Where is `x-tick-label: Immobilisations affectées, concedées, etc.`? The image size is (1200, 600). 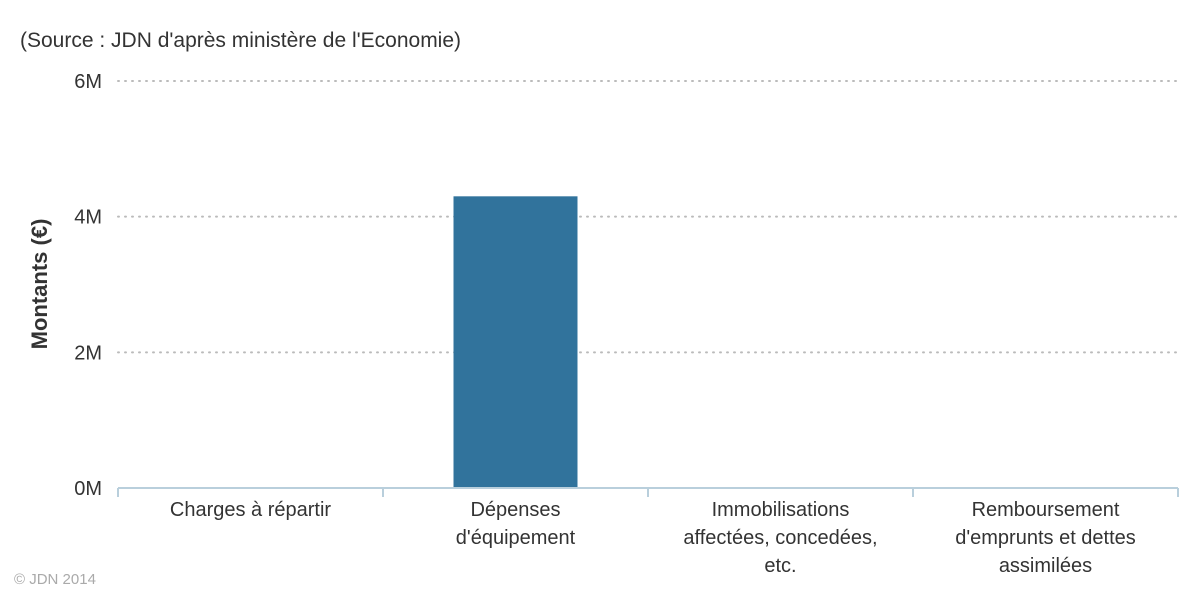 x-tick-label: Immobilisations affectées, concedées, etc. is located at coordinates (780, 538).